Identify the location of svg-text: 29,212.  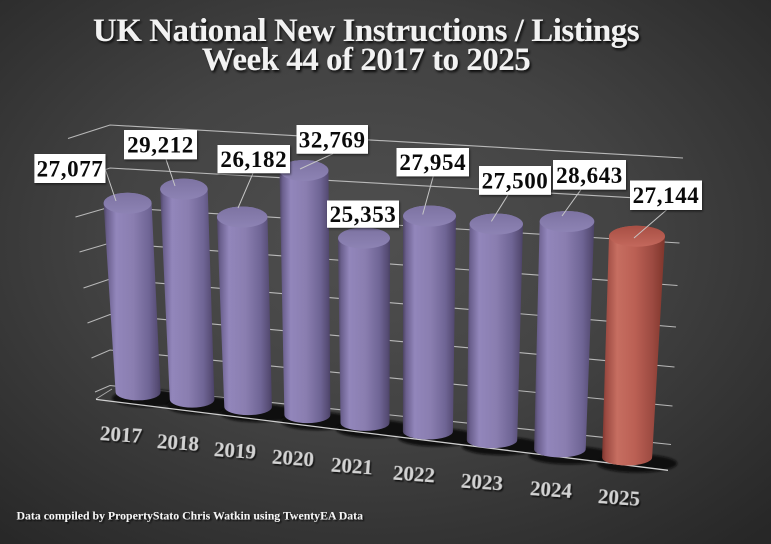
(160, 145).